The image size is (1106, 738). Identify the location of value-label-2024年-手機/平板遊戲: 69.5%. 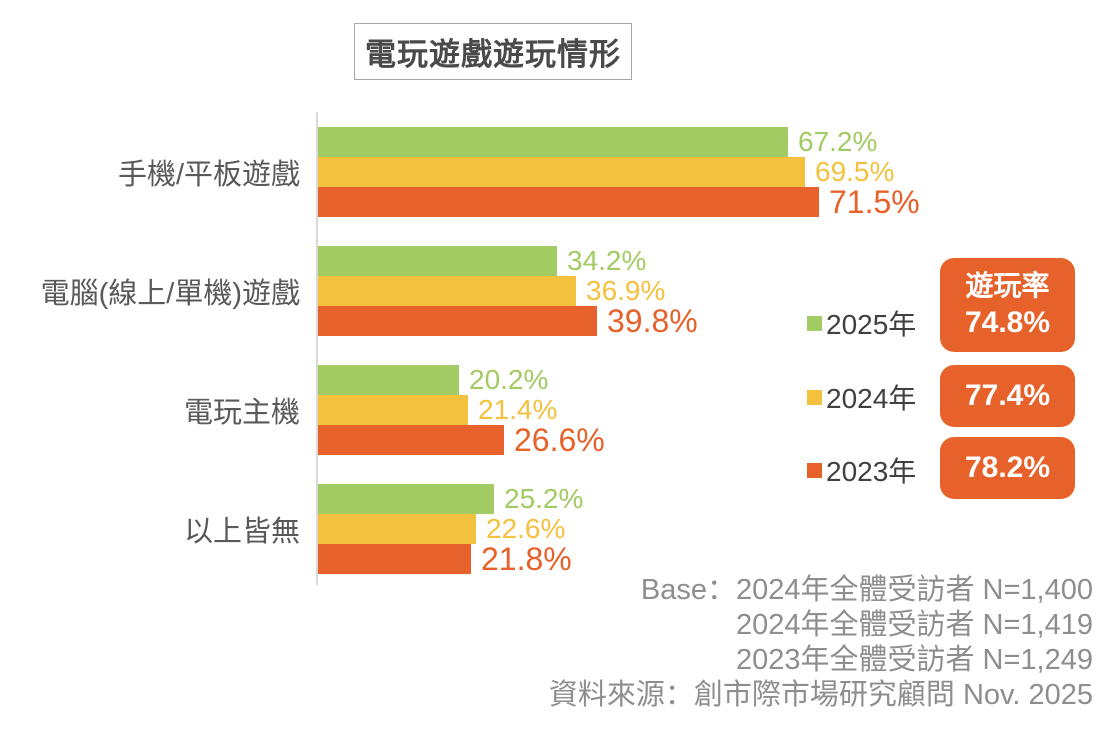
(855, 171).